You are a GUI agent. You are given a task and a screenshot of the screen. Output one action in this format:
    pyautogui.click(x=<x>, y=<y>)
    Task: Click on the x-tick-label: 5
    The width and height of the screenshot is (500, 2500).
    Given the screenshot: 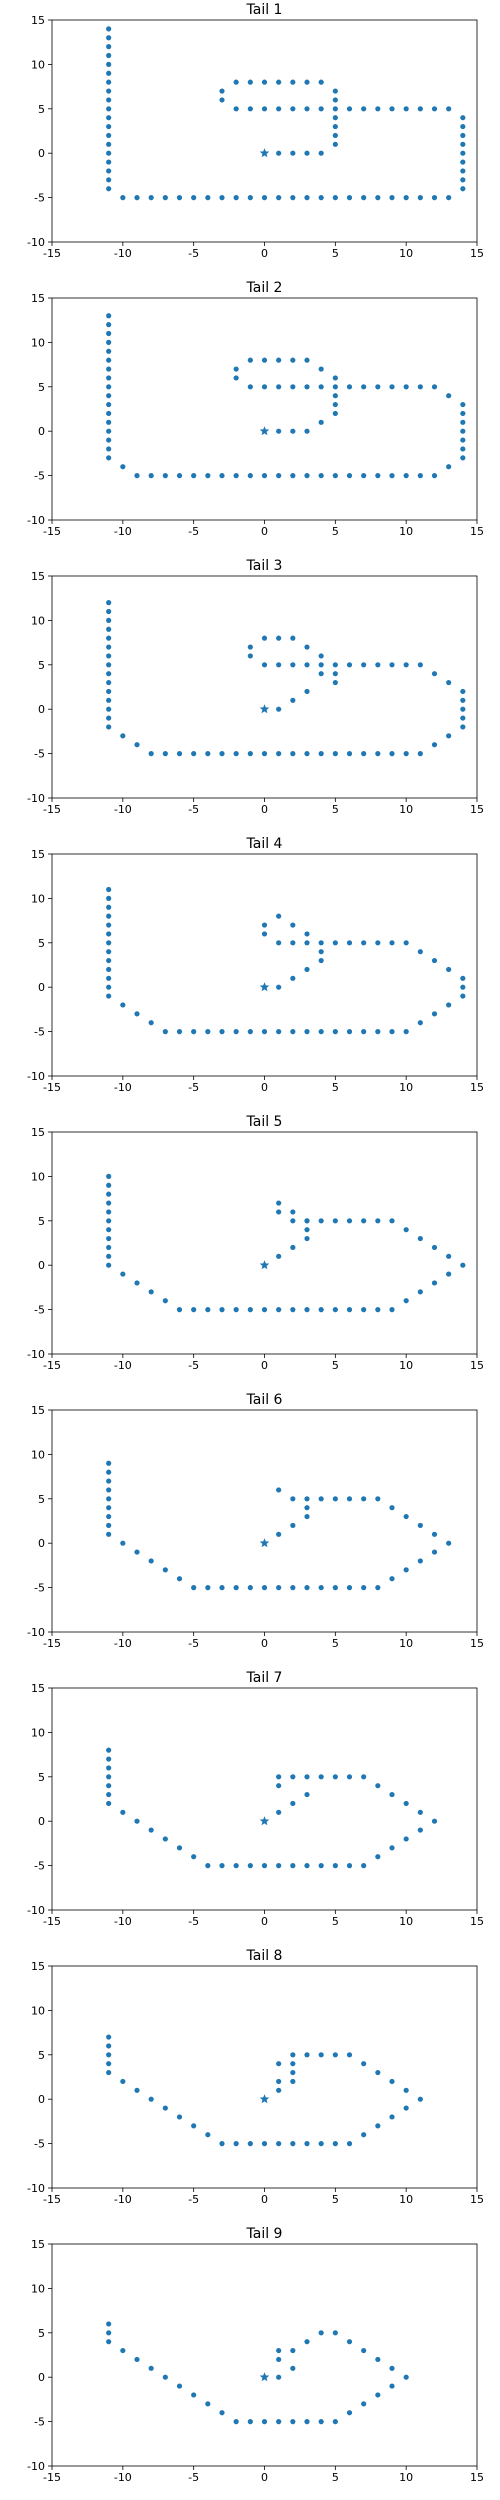 What is the action you would take?
    pyautogui.click(x=335, y=531)
    